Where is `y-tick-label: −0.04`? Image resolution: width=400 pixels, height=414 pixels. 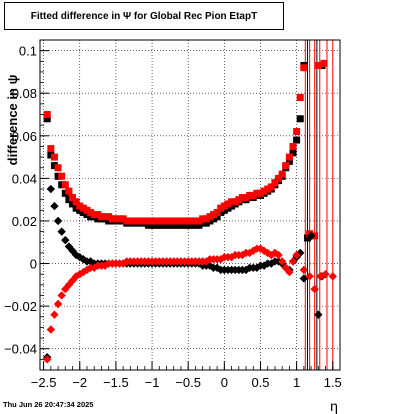 y-tick-label: −0.04 is located at coordinates (20, 349).